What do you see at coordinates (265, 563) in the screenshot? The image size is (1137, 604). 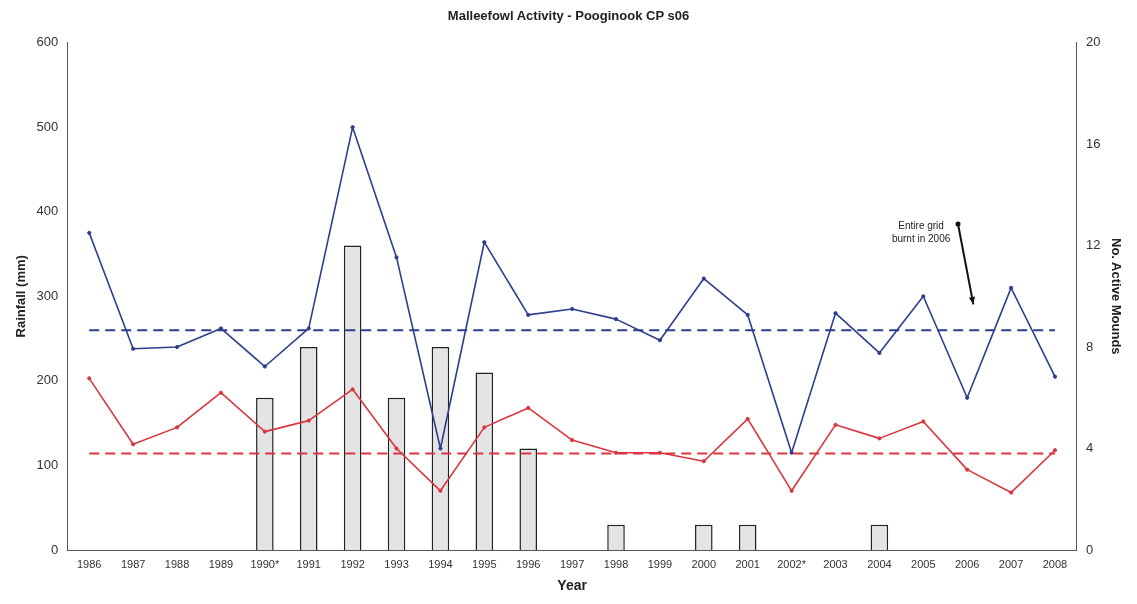 I see `x-tick-label: 1990*` at bounding box center [265, 563].